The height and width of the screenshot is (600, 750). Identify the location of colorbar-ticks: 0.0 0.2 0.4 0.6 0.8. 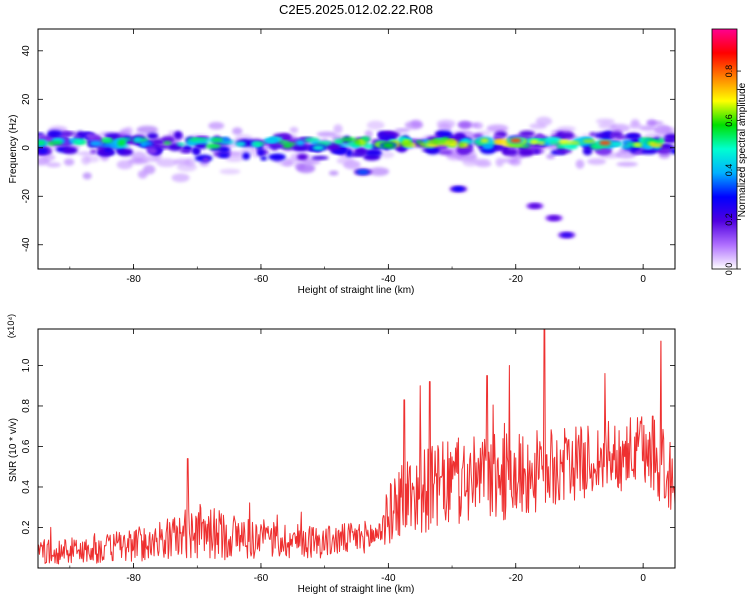
(732, 170).